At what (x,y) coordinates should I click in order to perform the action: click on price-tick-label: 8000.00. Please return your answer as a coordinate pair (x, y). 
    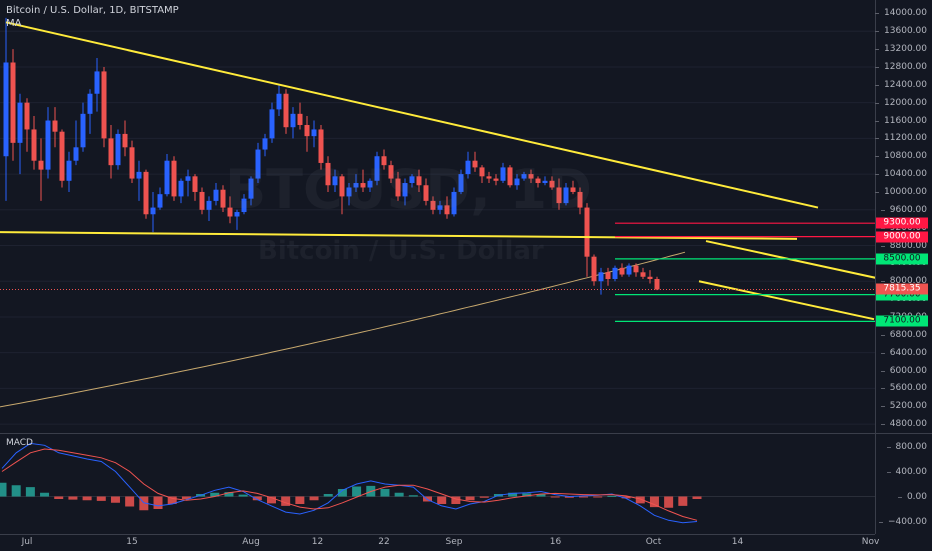
    Looking at the image, I should click on (903, 281).